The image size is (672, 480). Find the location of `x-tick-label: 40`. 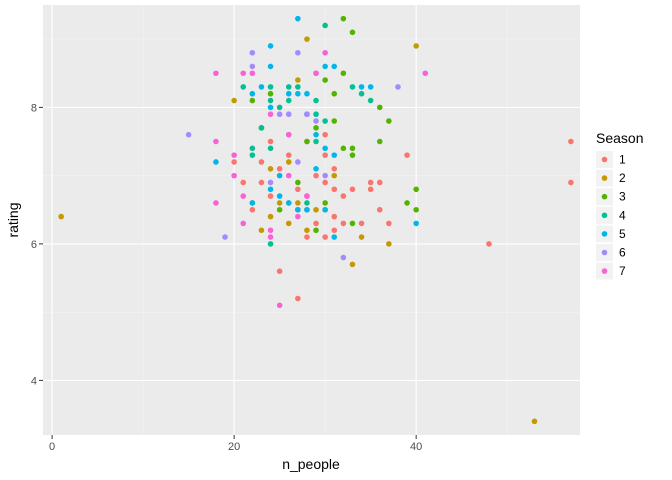

x-tick-label: 40 is located at coordinates (416, 447).